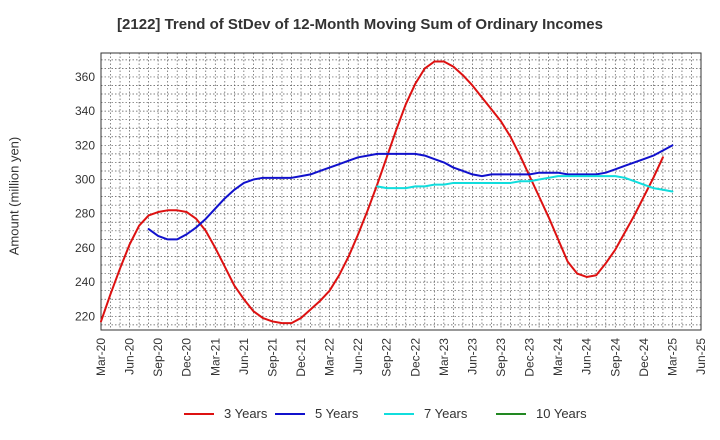 The width and height of the screenshot is (720, 440). I want to click on y-tick-label: 280, so click(85, 214).